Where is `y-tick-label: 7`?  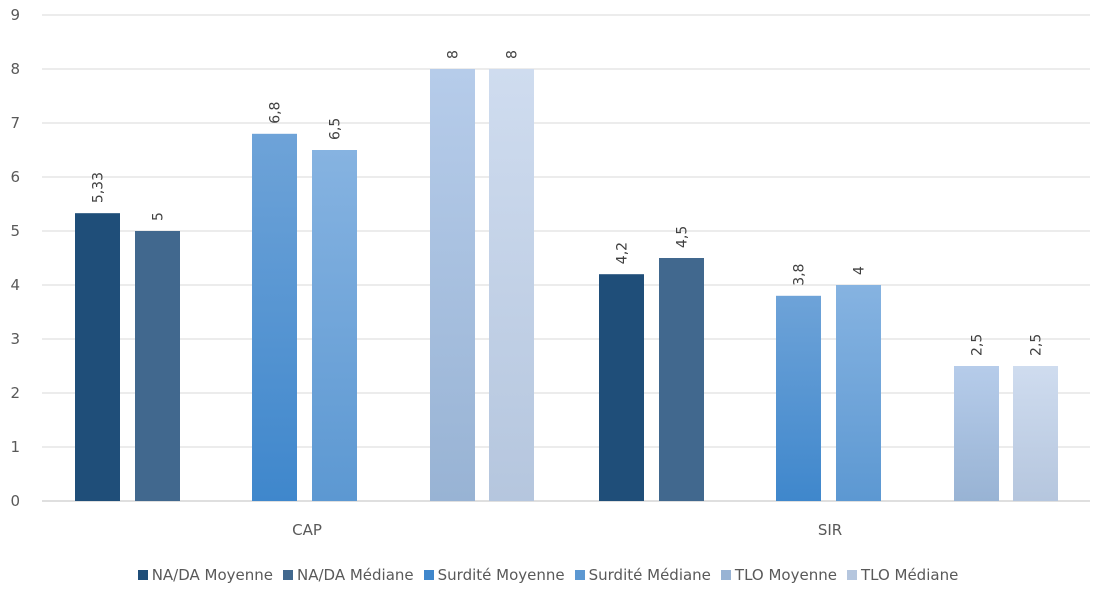
y-tick-label: 7 is located at coordinates (15, 123).